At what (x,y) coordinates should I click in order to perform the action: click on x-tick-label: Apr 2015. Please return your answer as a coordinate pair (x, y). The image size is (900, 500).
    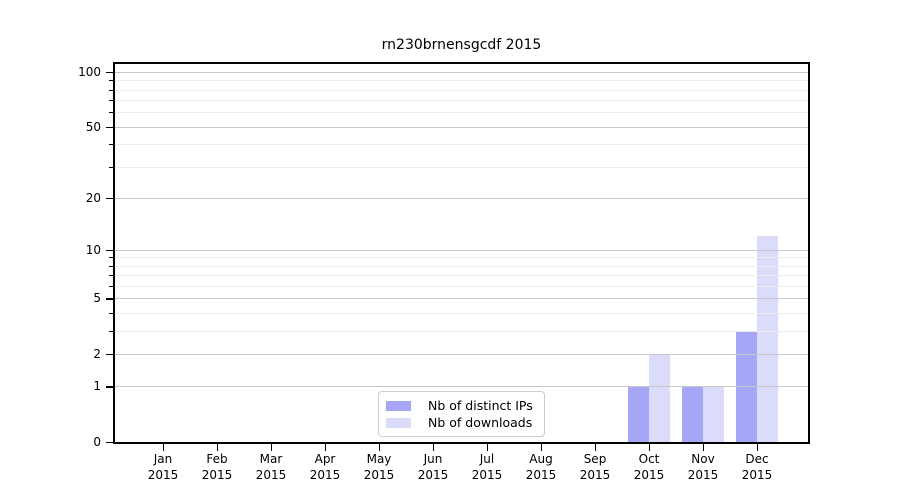
    Looking at the image, I should click on (325, 467).